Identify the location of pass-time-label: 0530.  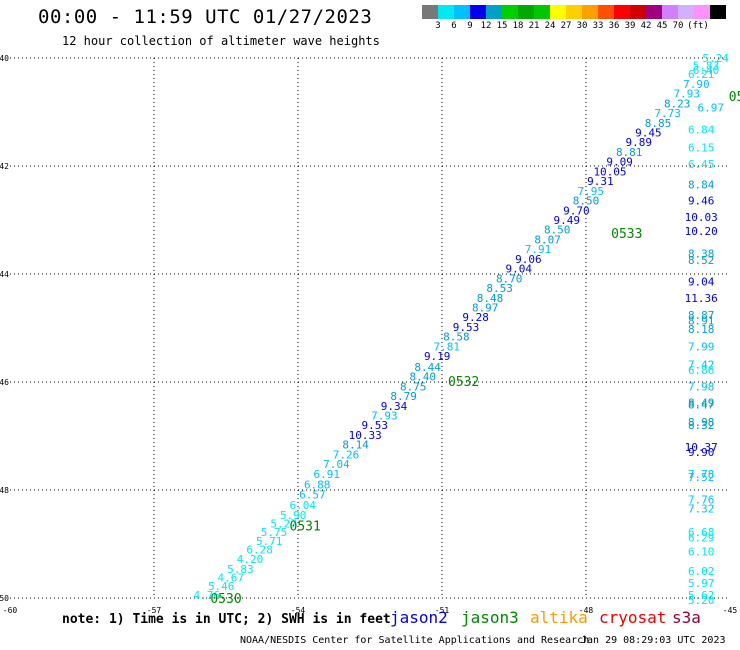
(225, 599).